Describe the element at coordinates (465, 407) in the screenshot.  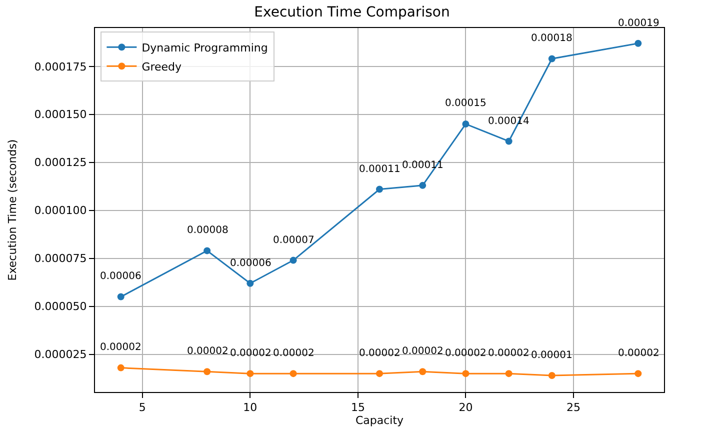
I see `x-tick-label: 20` at that location.